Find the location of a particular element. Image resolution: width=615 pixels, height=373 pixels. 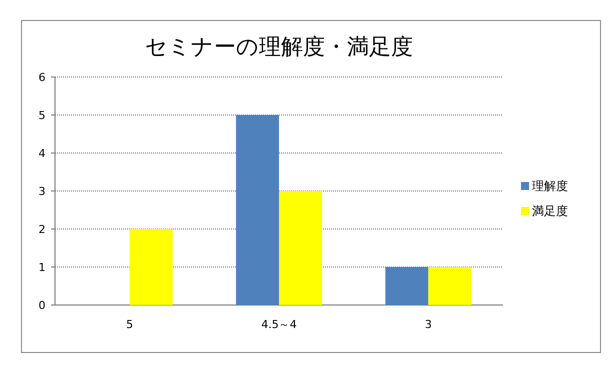

y-tick-label: 4 is located at coordinates (42, 153).